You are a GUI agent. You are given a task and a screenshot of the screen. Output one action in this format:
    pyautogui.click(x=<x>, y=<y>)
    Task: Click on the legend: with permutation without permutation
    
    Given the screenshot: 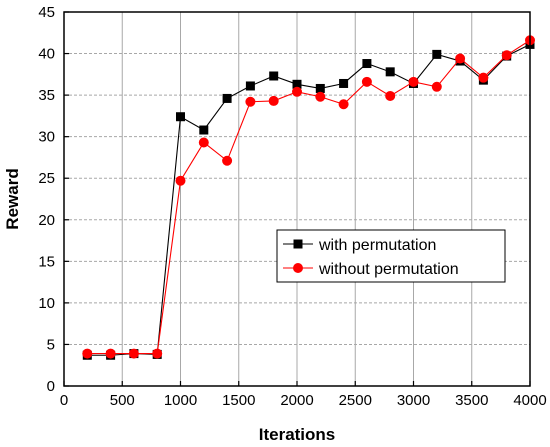 What is the action you would take?
    pyautogui.click(x=391, y=256)
    